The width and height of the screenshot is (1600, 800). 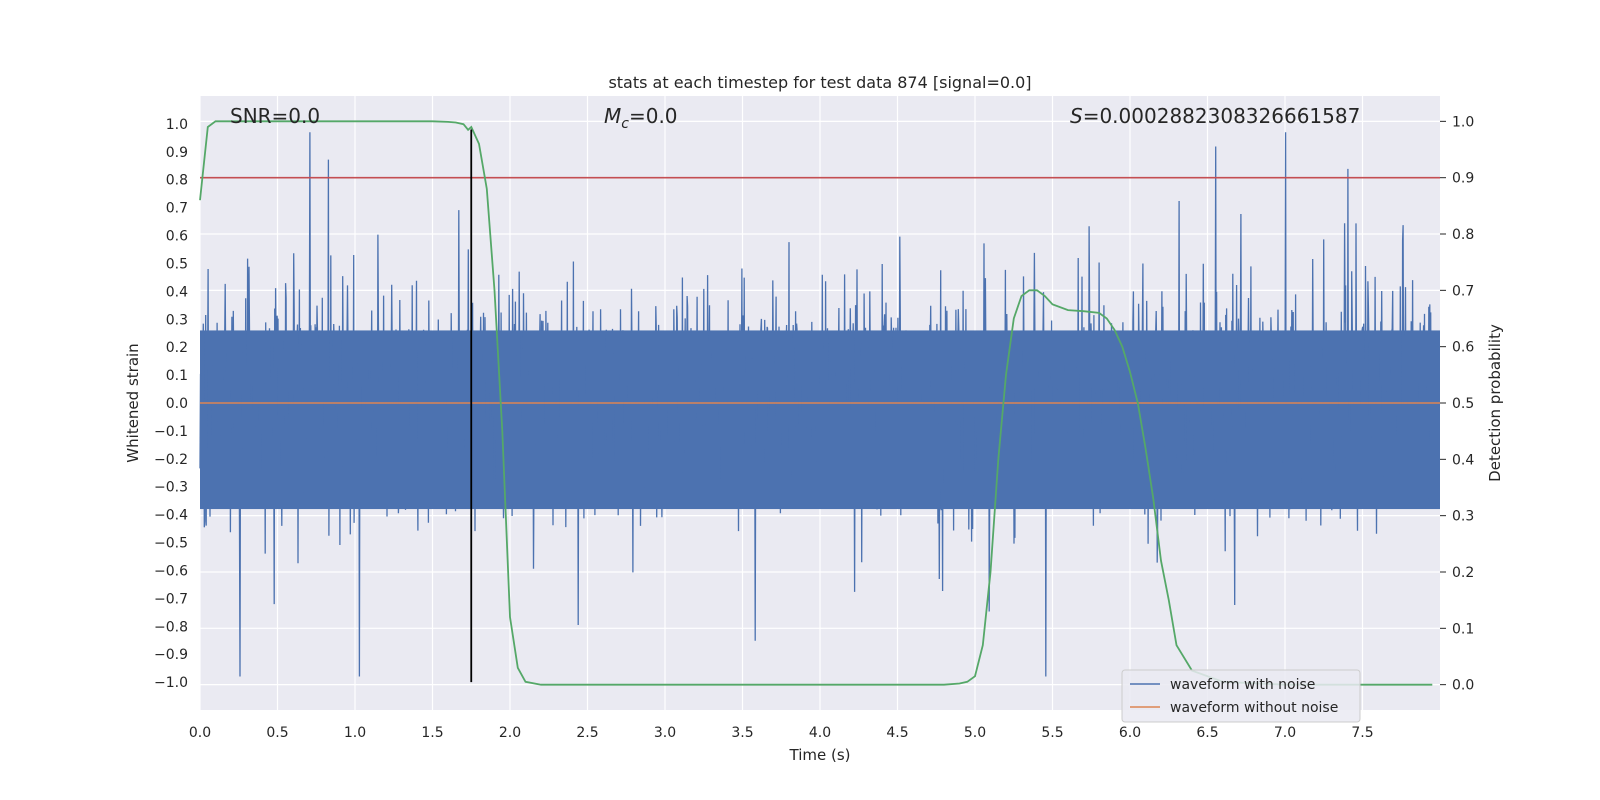 I want to click on y-tick-label: 0.6, so click(x=177, y=237).